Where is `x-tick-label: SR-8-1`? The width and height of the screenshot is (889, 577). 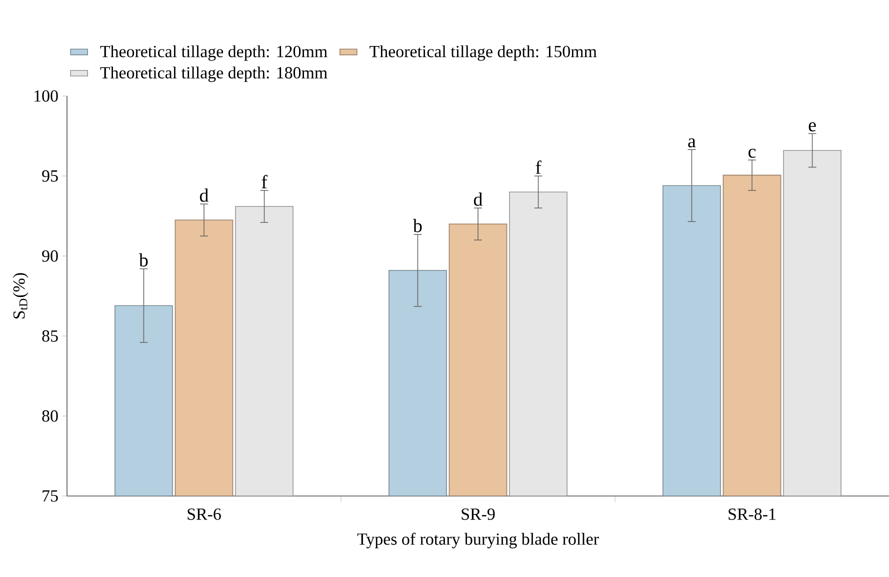
x-tick-label: SR-8-1 is located at coordinates (752, 514).